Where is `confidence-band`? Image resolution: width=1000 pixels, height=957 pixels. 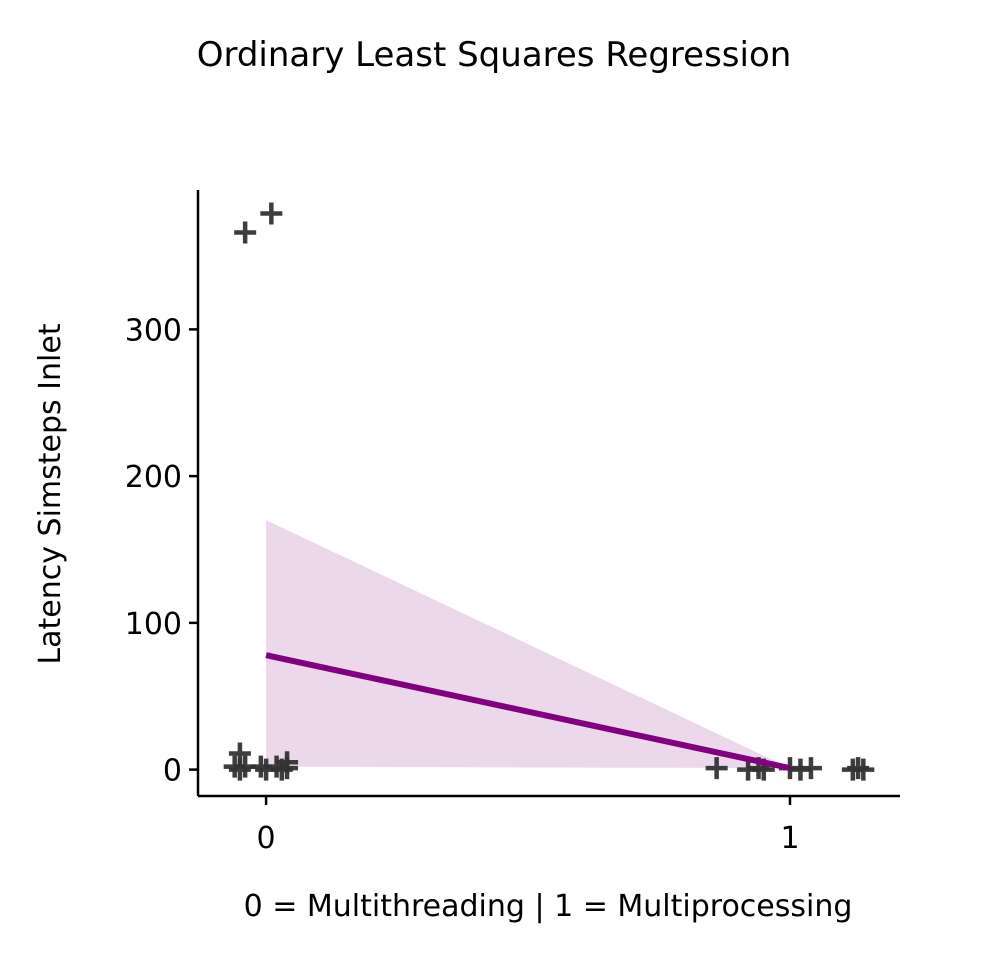 confidence-band is located at coordinates (528, 644).